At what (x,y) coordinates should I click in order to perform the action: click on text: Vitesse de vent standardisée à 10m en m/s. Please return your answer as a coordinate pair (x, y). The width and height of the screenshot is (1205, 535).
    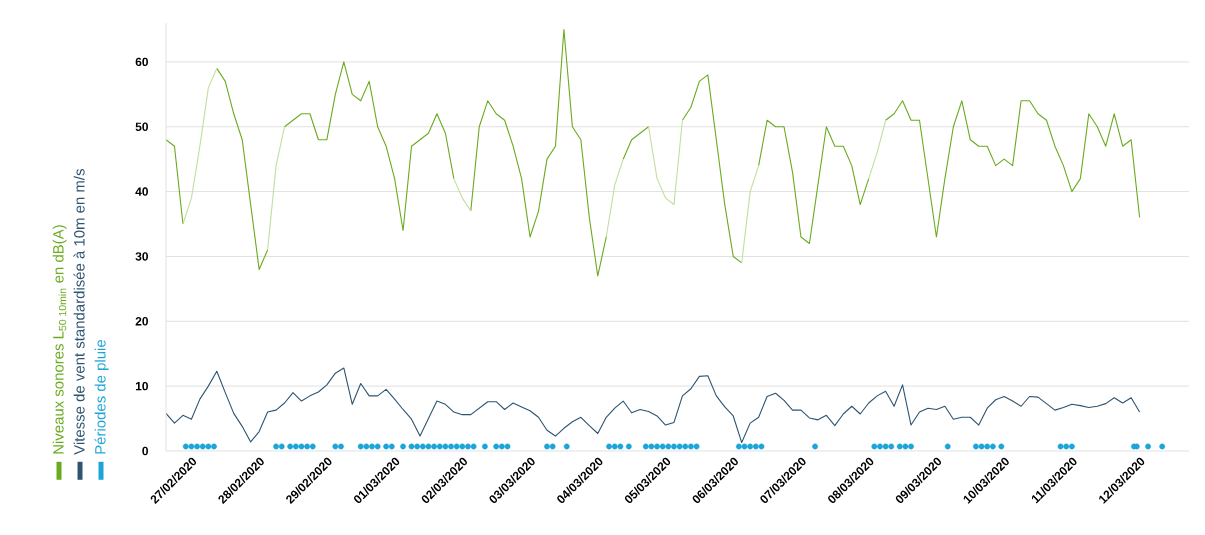
    Looking at the image, I should click on (79, 312).